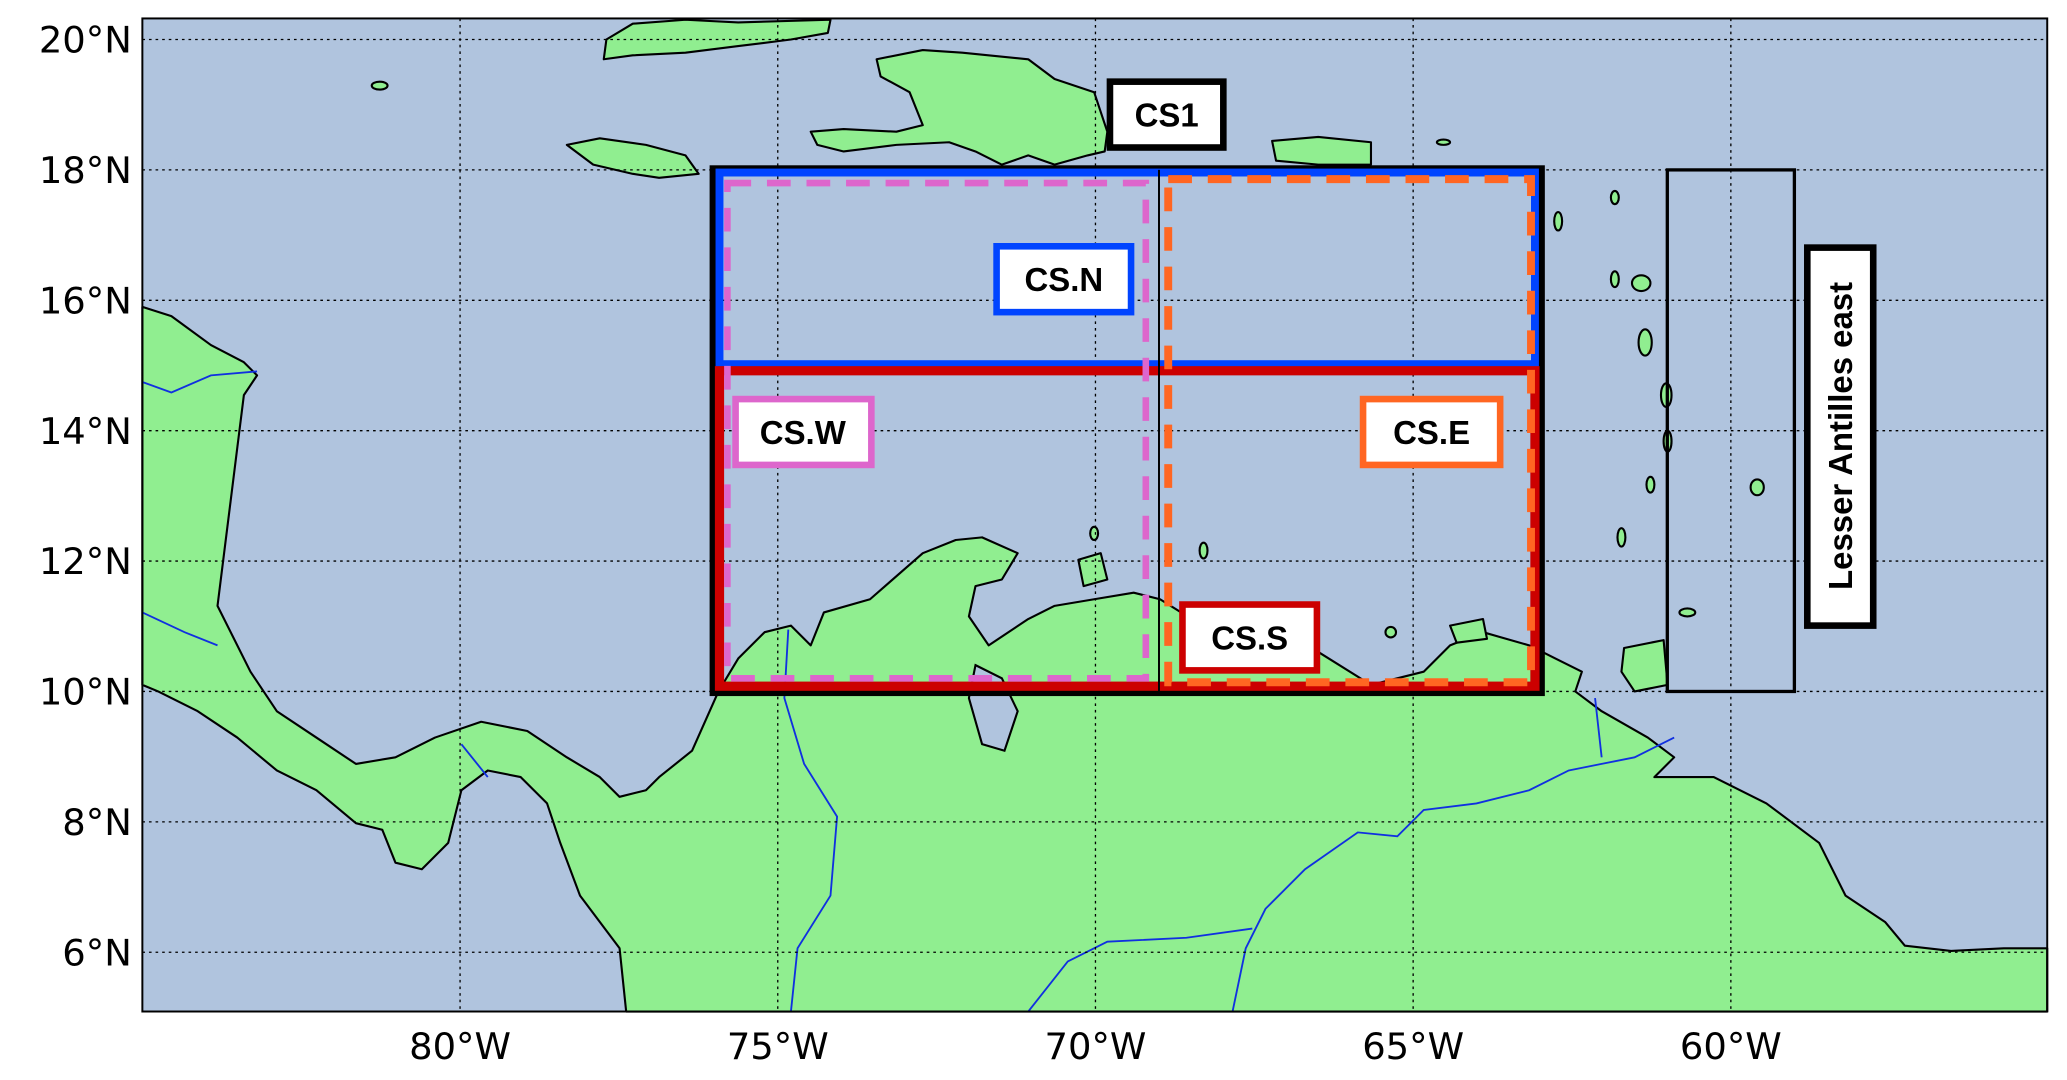  I want to click on svg-text: CS.E, so click(1431, 432).